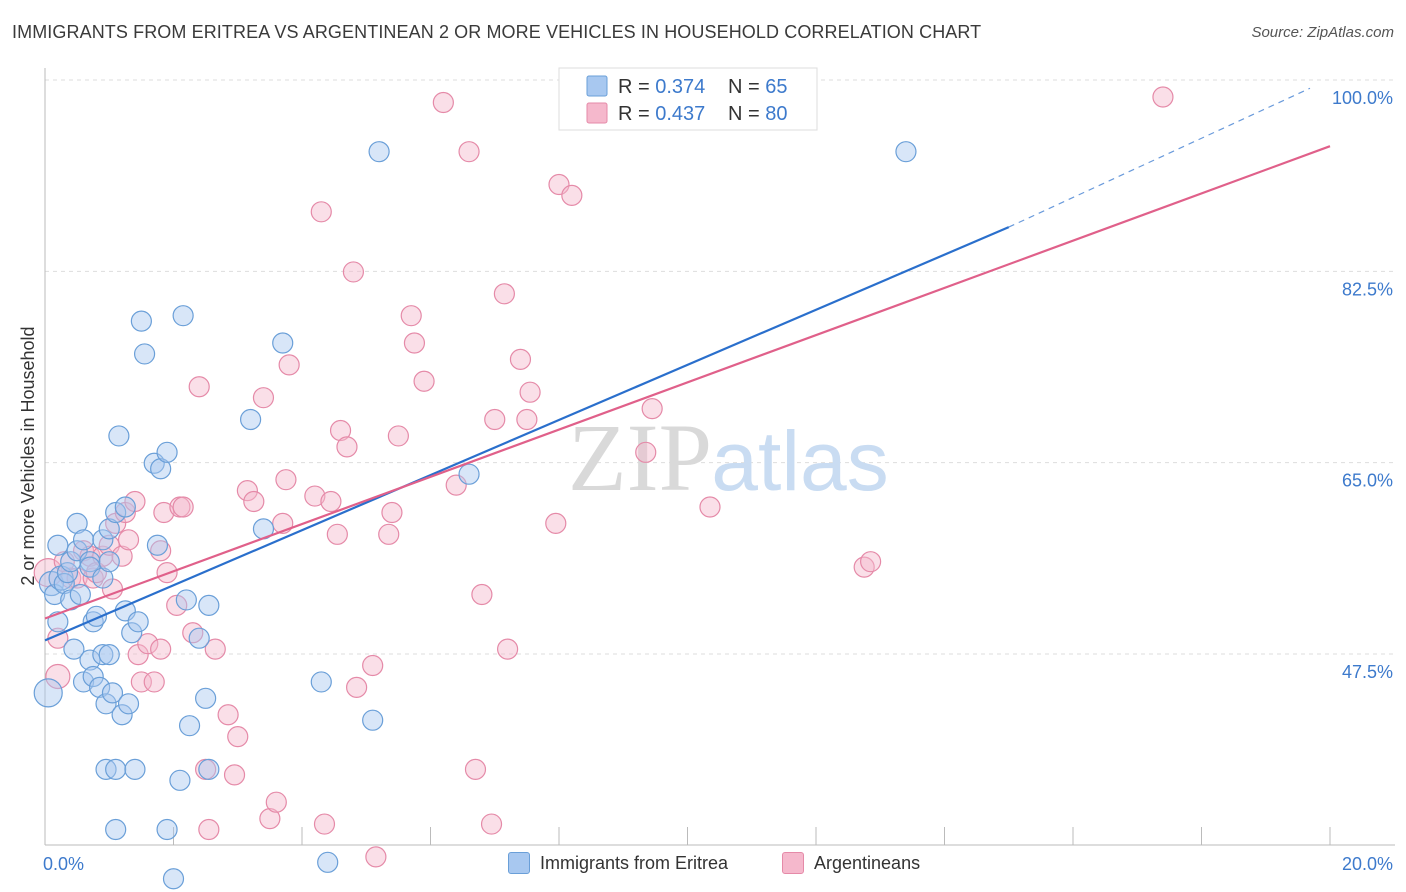 Image resolution: width=1406 pixels, height=892 pixels. I want to click on y-tick-label: 65.0%, so click(1367, 481).